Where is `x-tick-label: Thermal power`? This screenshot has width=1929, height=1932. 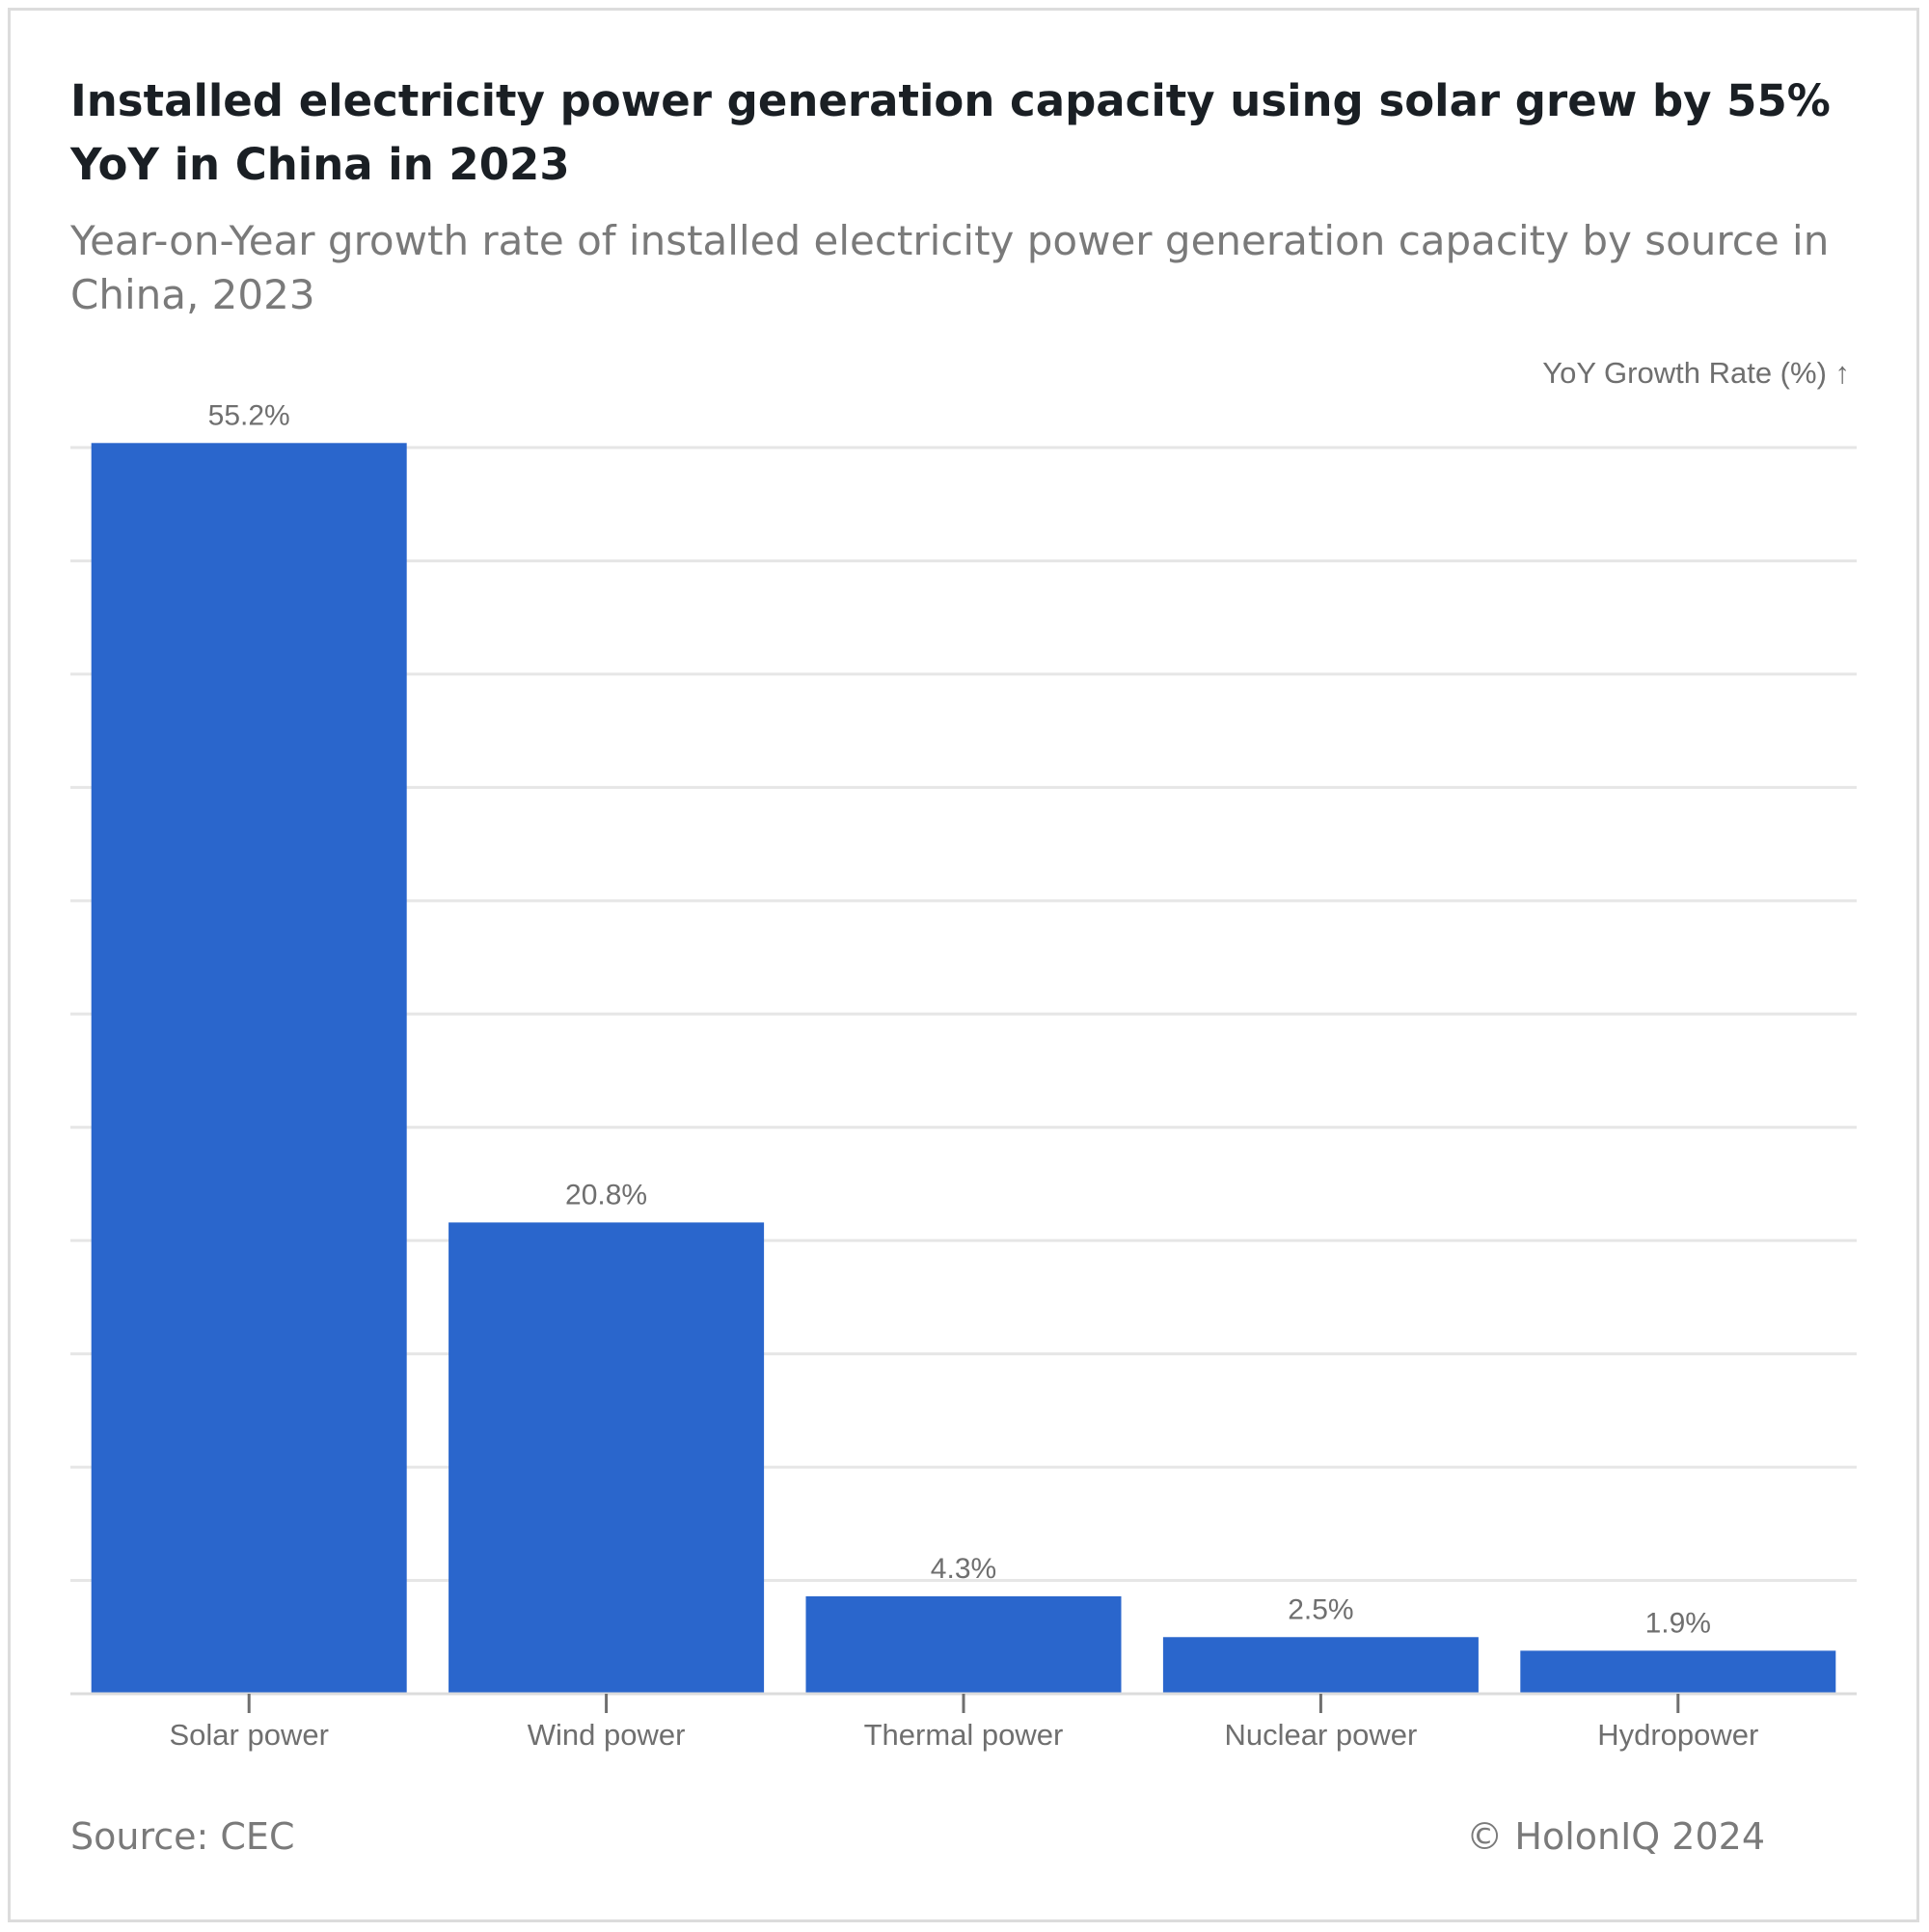 x-tick-label: Thermal power is located at coordinates (964, 1735).